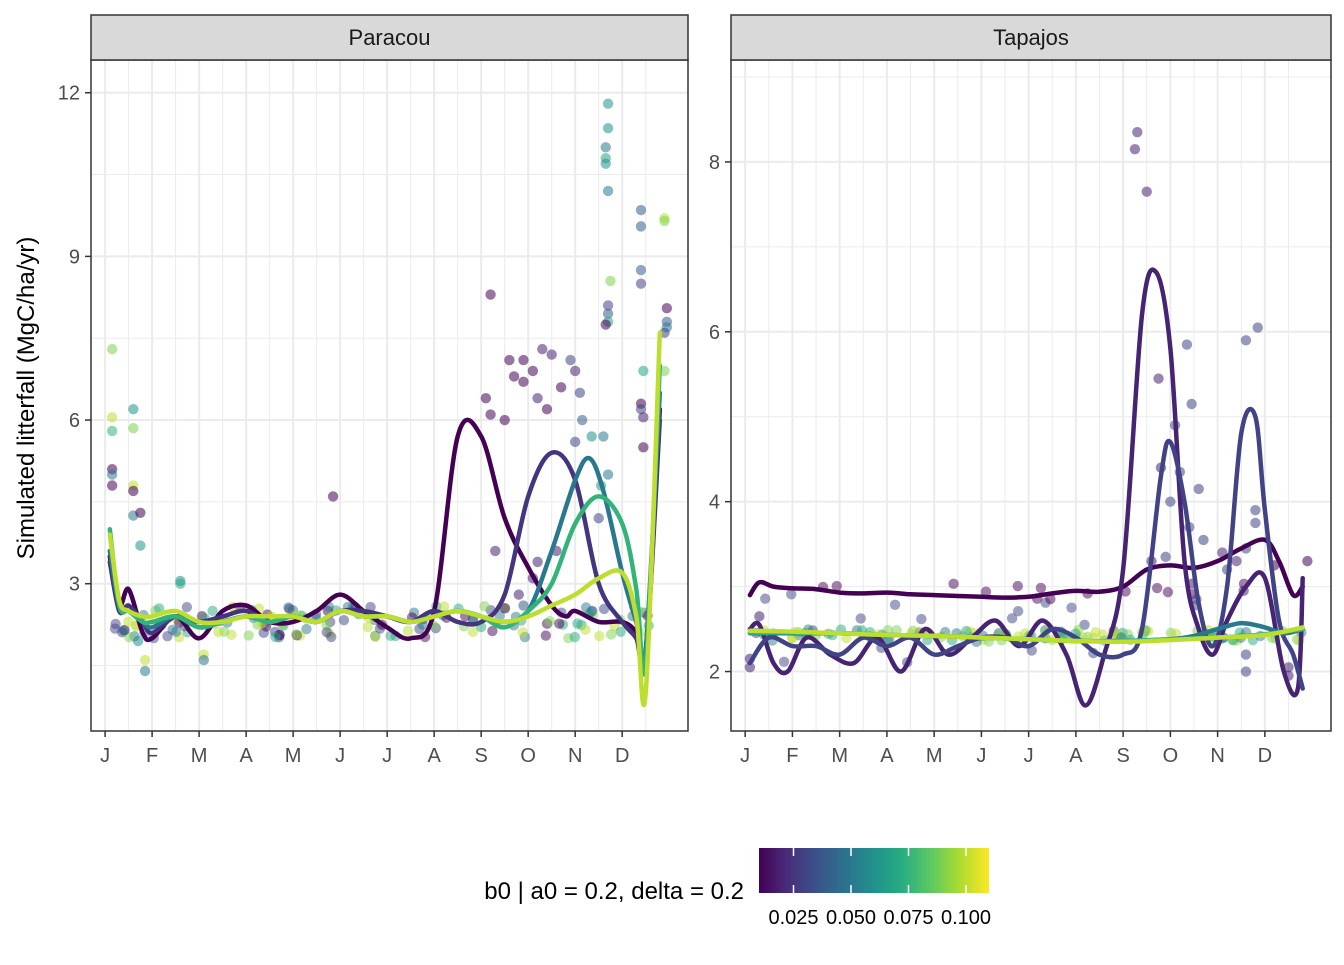 This screenshot has width=1344, height=965. I want to click on colorbar-tick-label: 0.025, so click(793, 918).